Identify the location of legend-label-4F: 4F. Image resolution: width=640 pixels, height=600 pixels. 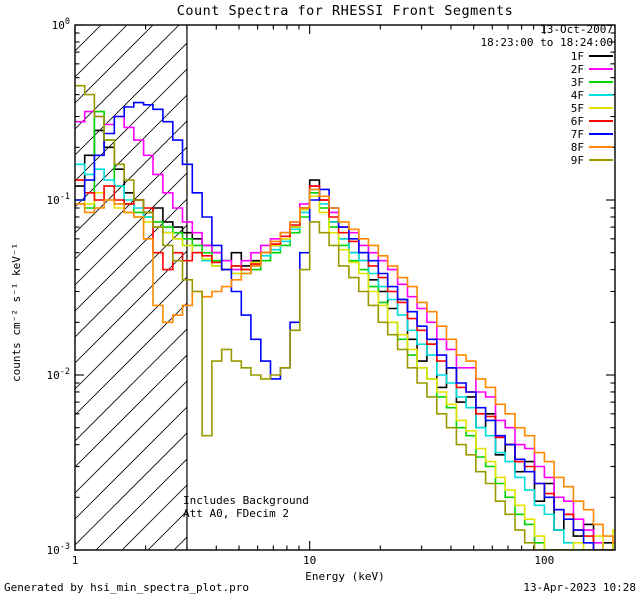
(577, 95).